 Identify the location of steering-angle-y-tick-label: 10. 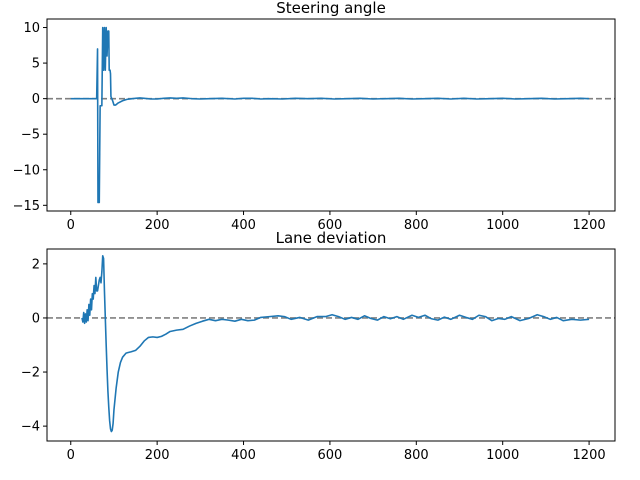
(31, 28).